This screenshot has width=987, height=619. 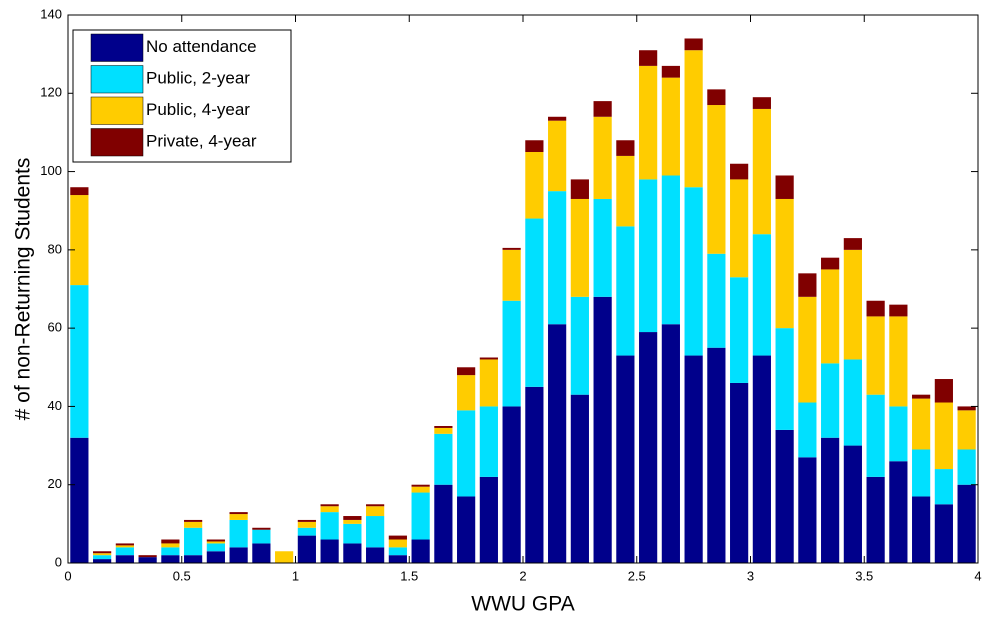 What do you see at coordinates (201, 46) in the screenshot?
I see `legend-label: No attendance` at bounding box center [201, 46].